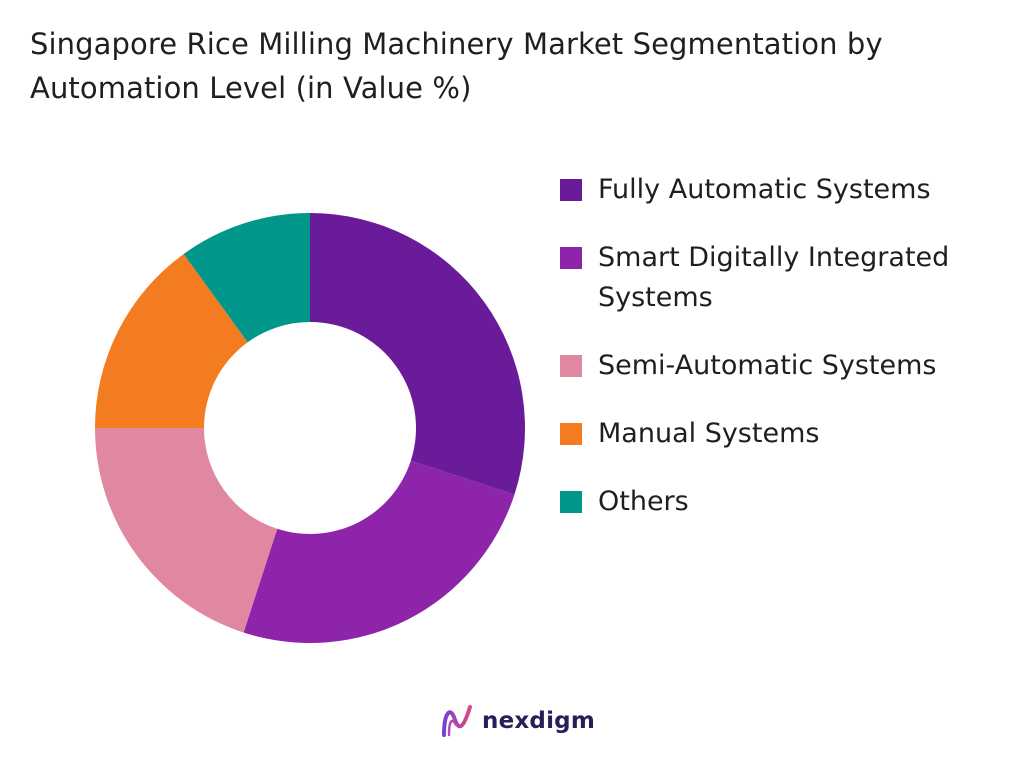  Describe the element at coordinates (538, 721) in the screenshot. I see `brand-name: nexdigm` at that location.